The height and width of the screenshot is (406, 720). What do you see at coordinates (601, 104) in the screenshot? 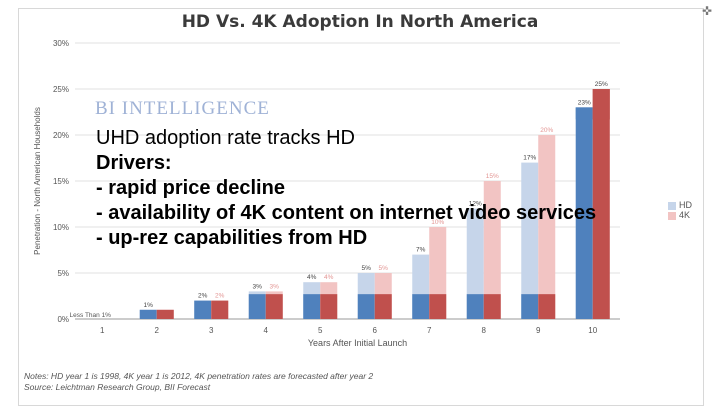
I see `bar-4k-cap` at bounding box center [601, 104].